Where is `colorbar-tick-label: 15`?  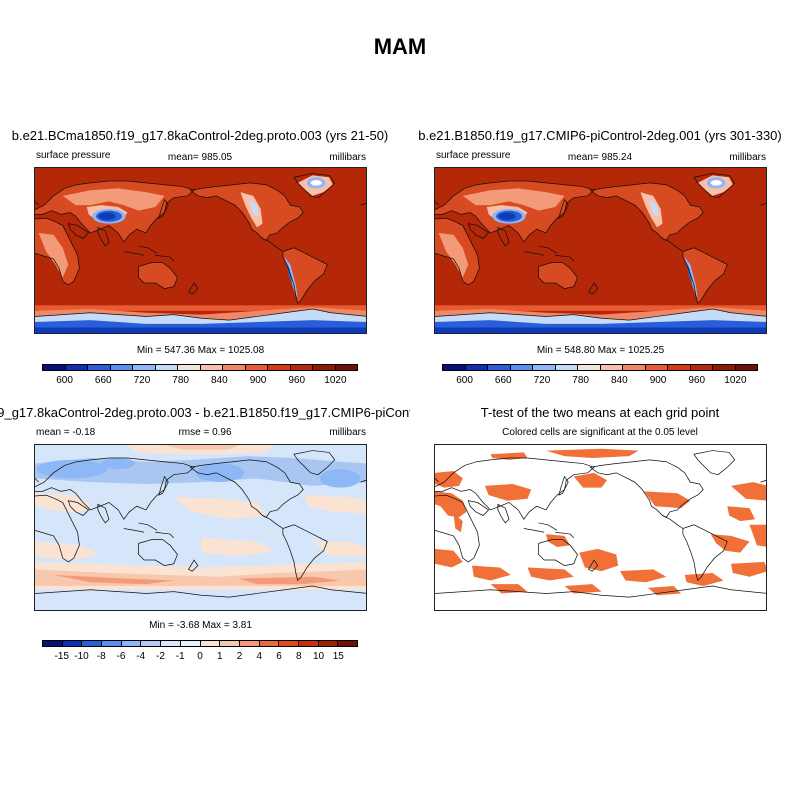
colorbar-tick-label: 15 is located at coordinates (338, 656).